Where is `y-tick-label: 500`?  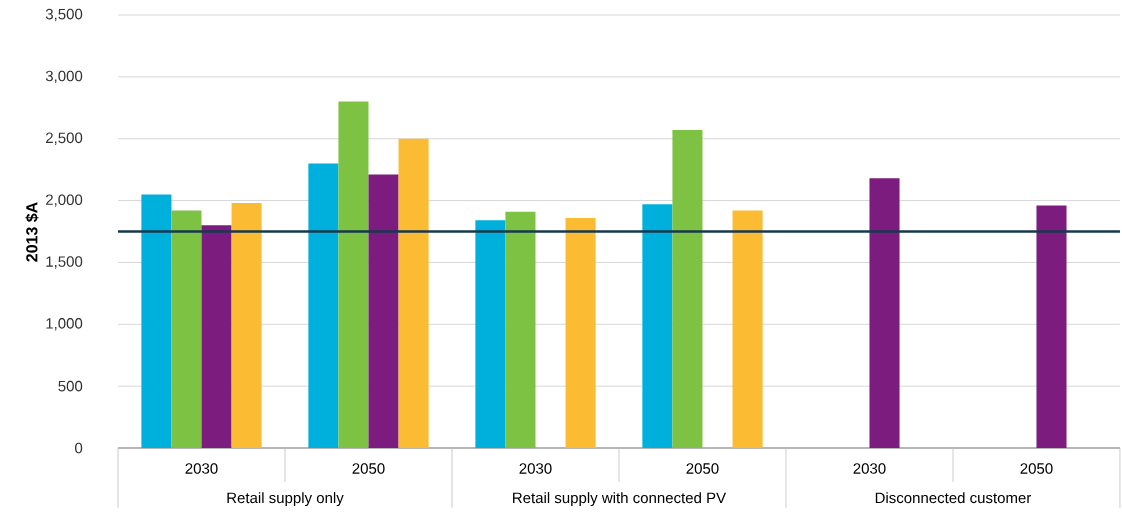 y-tick-label: 500 is located at coordinates (70, 386).